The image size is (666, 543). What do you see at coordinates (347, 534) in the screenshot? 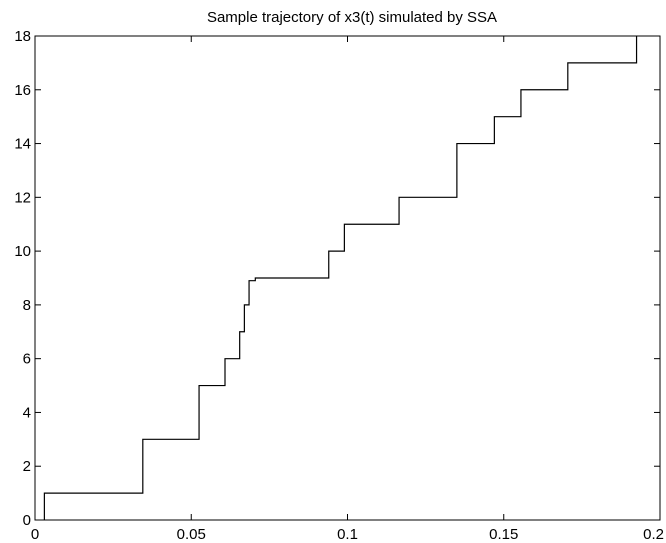
I see `x-tick-label: 0.1` at bounding box center [347, 534].